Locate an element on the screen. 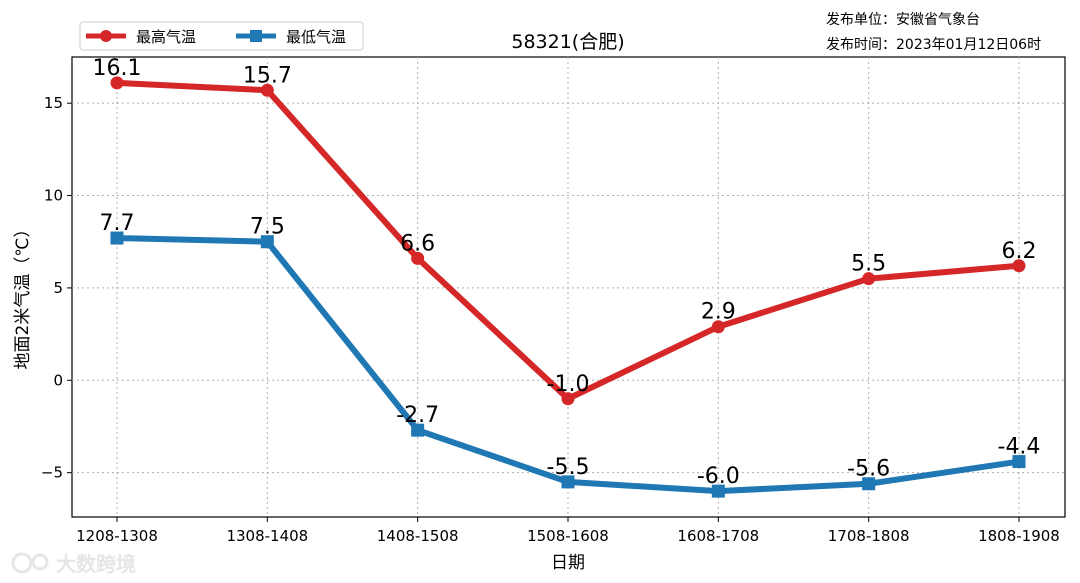  data-label-max: 6.6 is located at coordinates (417, 243).